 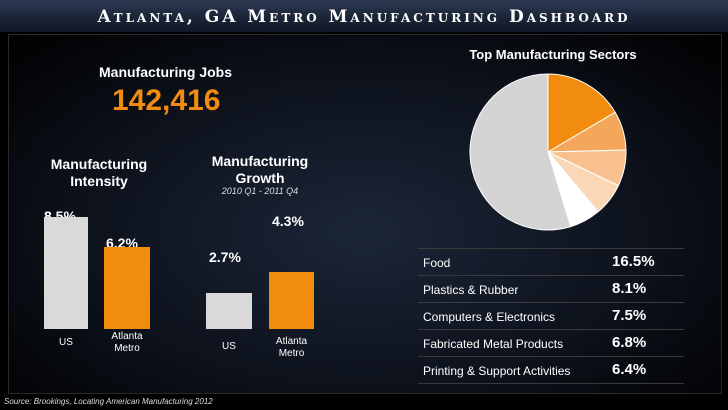 What do you see at coordinates (127, 348) in the screenshot?
I see `intensity-atl-label-line2: Metro` at bounding box center [127, 348].